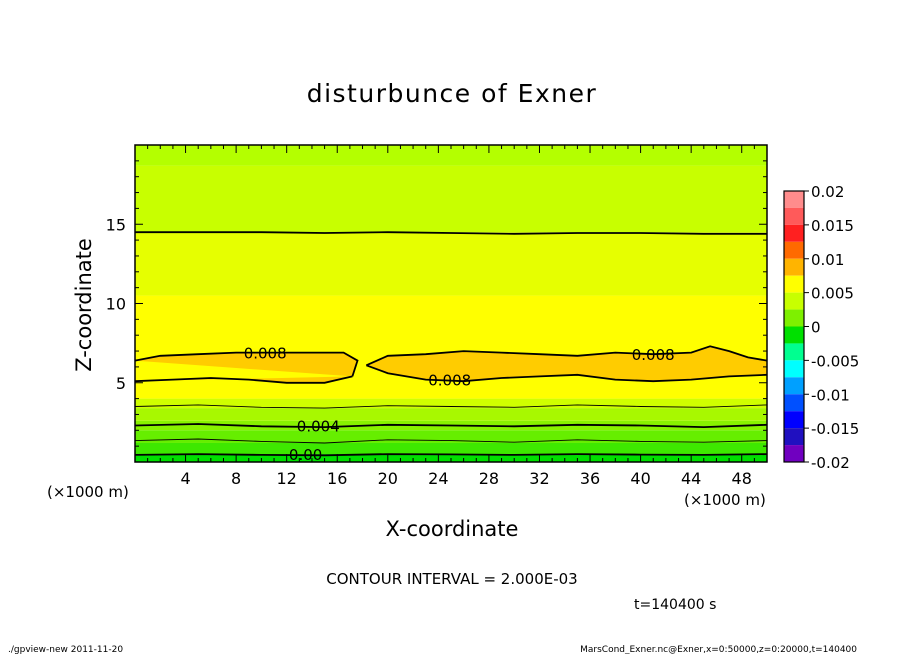 This screenshot has height=654, width=904. Describe the element at coordinates (489, 478) in the screenshot. I see `x-tick-label: 28` at that location.